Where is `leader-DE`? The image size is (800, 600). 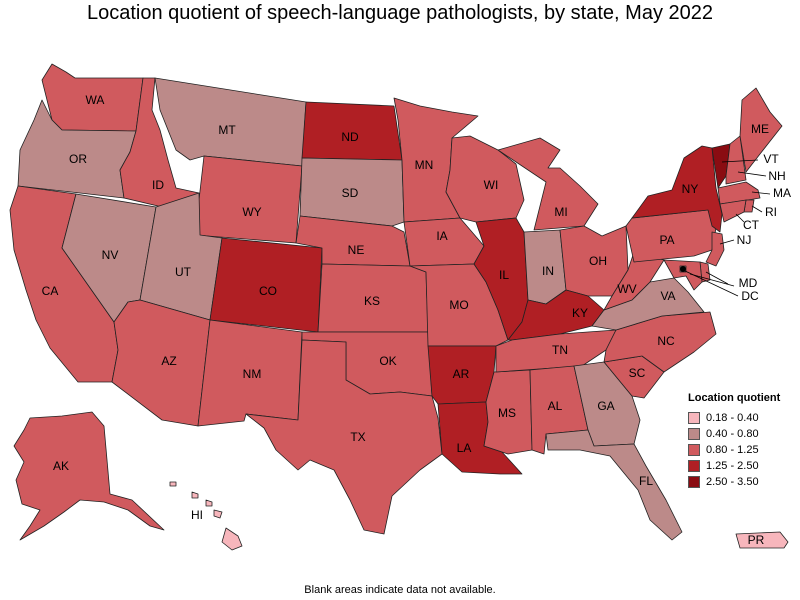 leader-DE is located at coordinates (717, 278).